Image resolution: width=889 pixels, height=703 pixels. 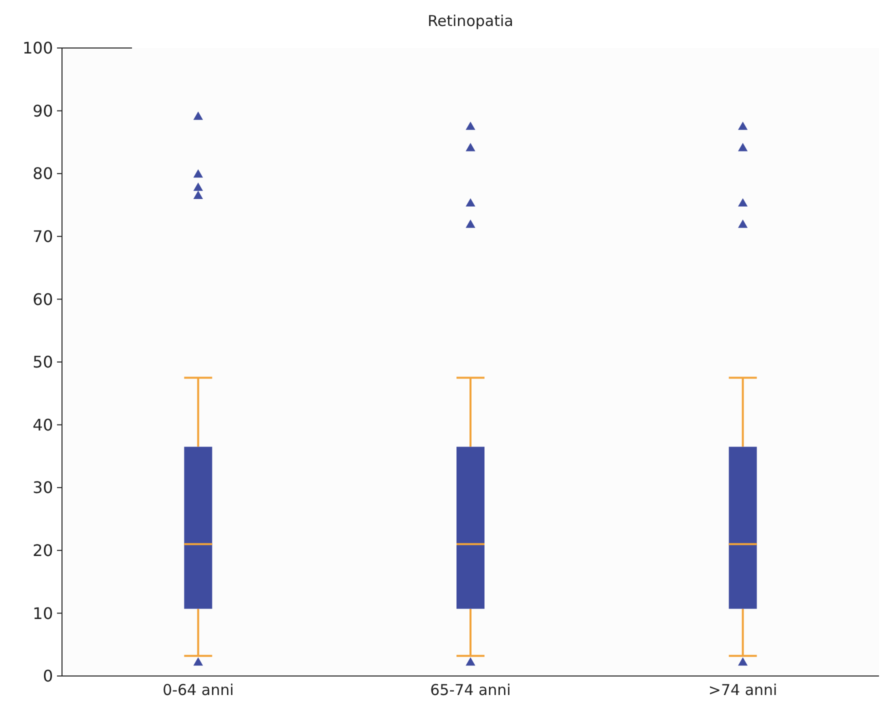 I want to click on chart-title: Retinopatia, so click(x=471, y=21).